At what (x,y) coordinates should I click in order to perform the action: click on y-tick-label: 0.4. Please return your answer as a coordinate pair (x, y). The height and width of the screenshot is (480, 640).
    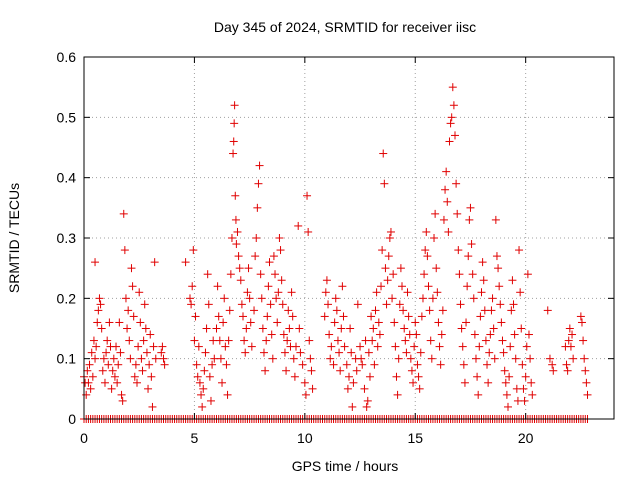
    Looking at the image, I should click on (67, 178).